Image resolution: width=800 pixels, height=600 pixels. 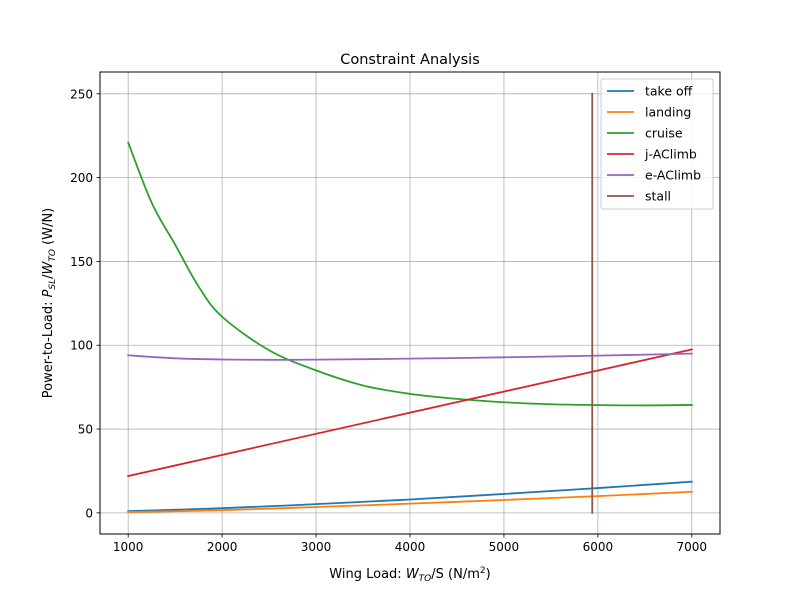 I want to click on legend-label-landing: landing, so click(x=668, y=112).